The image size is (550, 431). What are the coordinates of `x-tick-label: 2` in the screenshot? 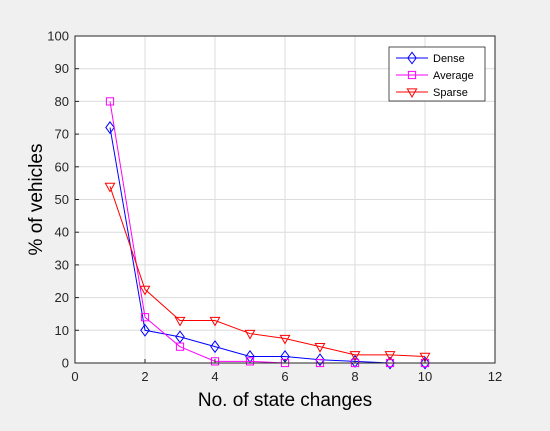 It's located at (144, 376).